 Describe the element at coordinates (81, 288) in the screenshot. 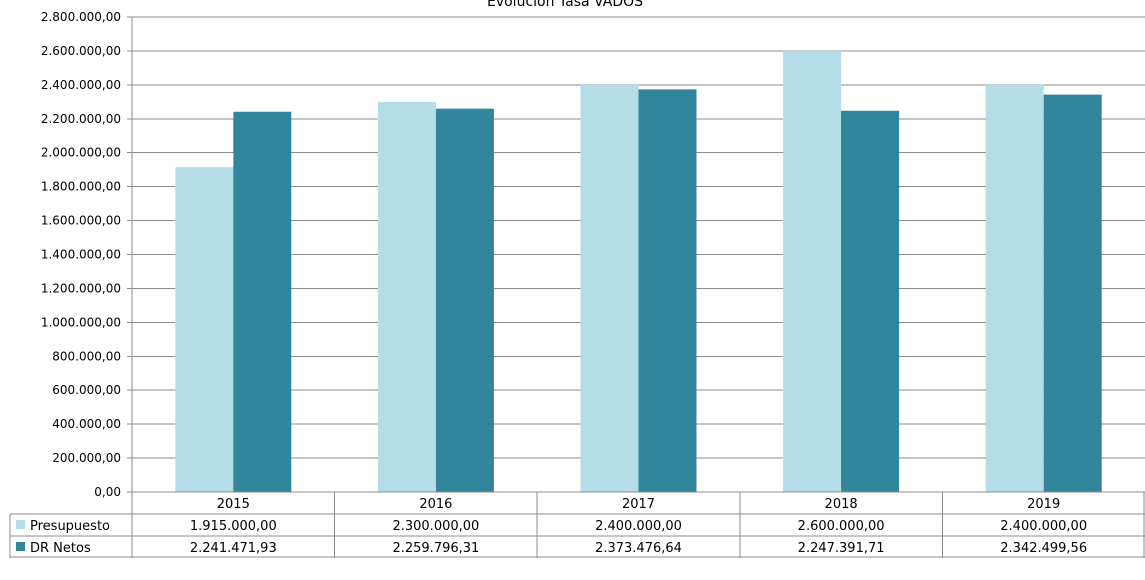

I see `y-tick-label: 1.200.000,00` at that location.